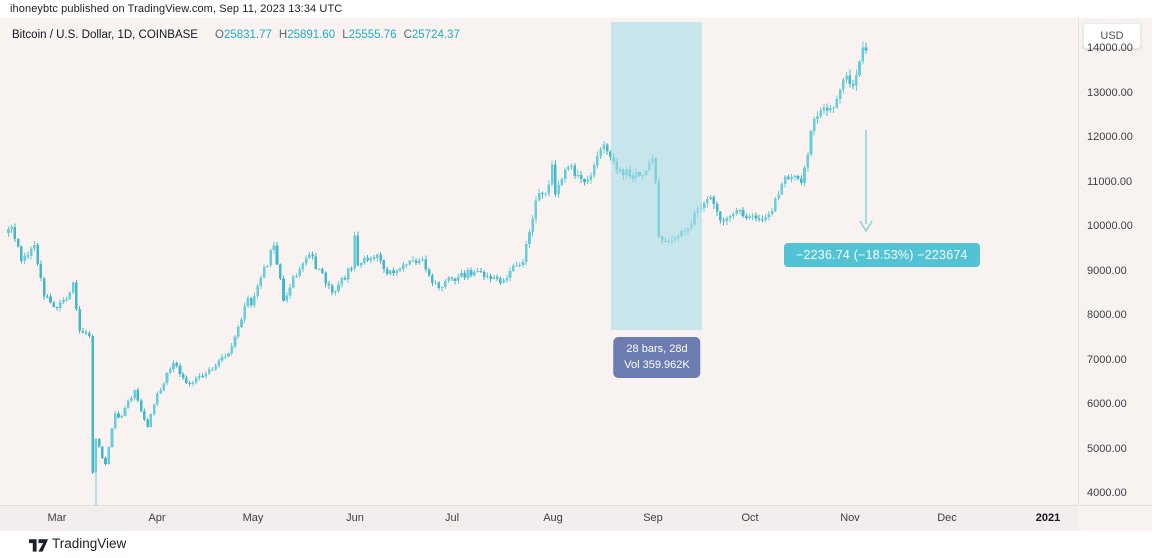 This screenshot has height=558, width=1152. What do you see at coordinates (1107, 270) in the screenshot?
I see `price-tick-label: 9000.00` at bounding box center [1107, 270].